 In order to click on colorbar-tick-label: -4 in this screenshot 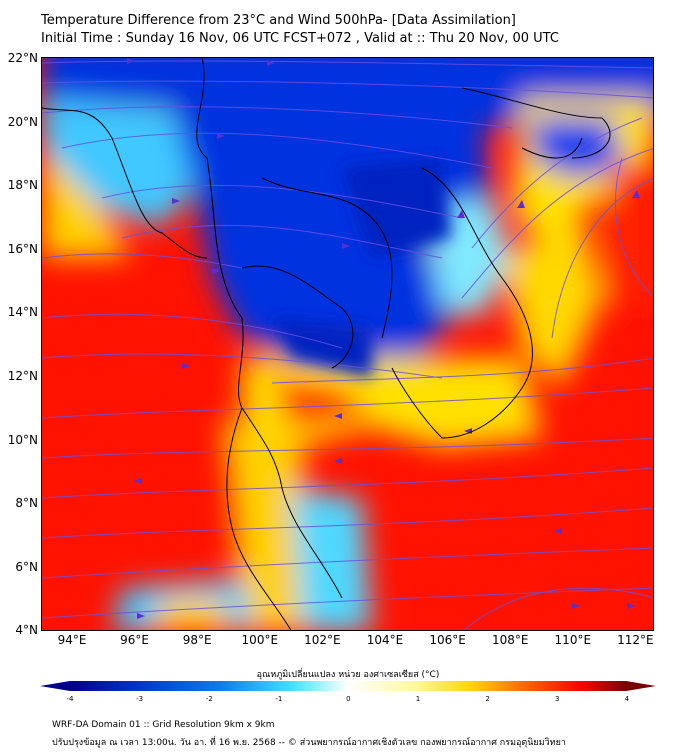, I will do `click(70, 699)`.